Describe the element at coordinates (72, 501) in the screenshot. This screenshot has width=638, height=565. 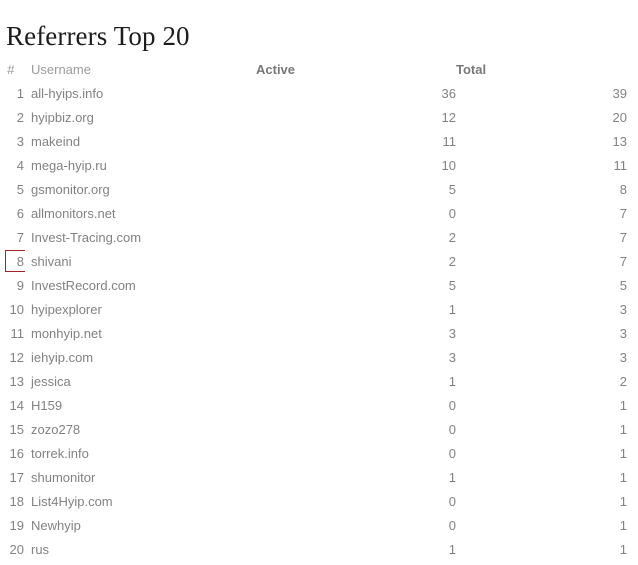
I see `cell-username: List4Hyip.com` at that location.